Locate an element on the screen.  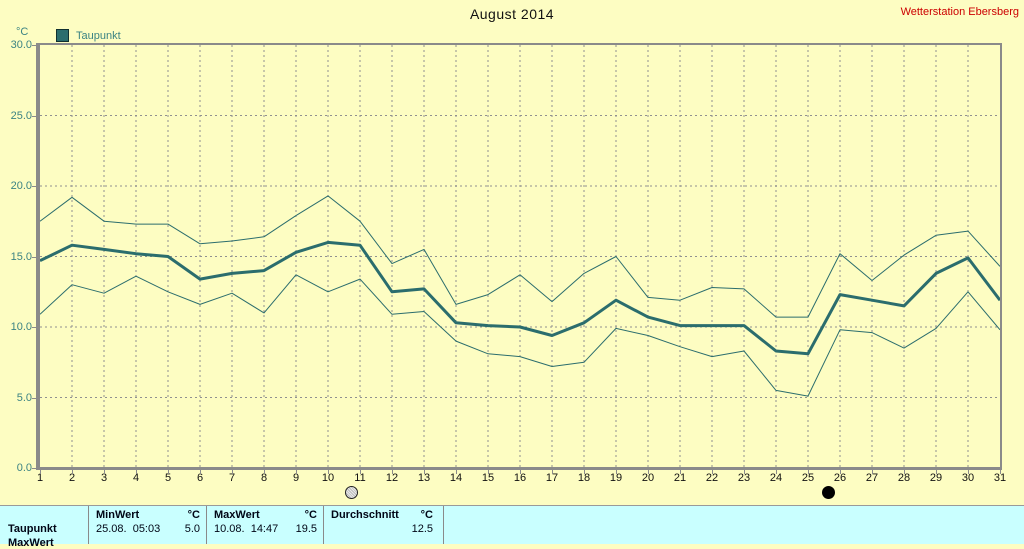
row-label-clipped: MaxWert is located at coordinates (31, 543).